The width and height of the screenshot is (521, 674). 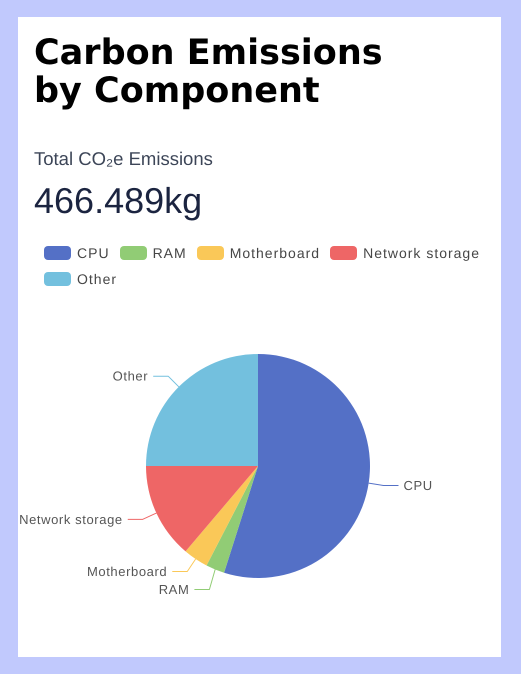 What do you see at coordinates (418, 486) in the screenshot?
I see `slice-label: CPU` at bounding box center [418, 486].